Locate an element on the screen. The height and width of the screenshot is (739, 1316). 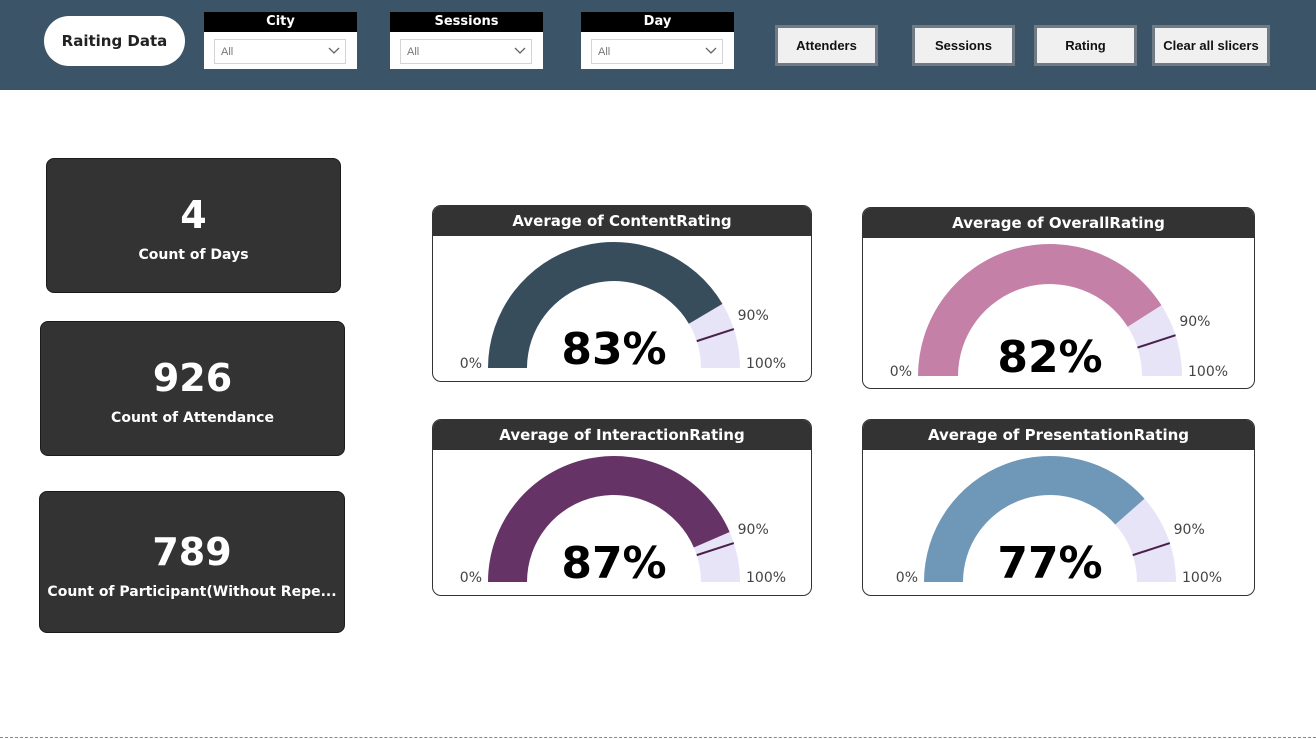
kpi-value: 789 is located at coordinates (192, 552).